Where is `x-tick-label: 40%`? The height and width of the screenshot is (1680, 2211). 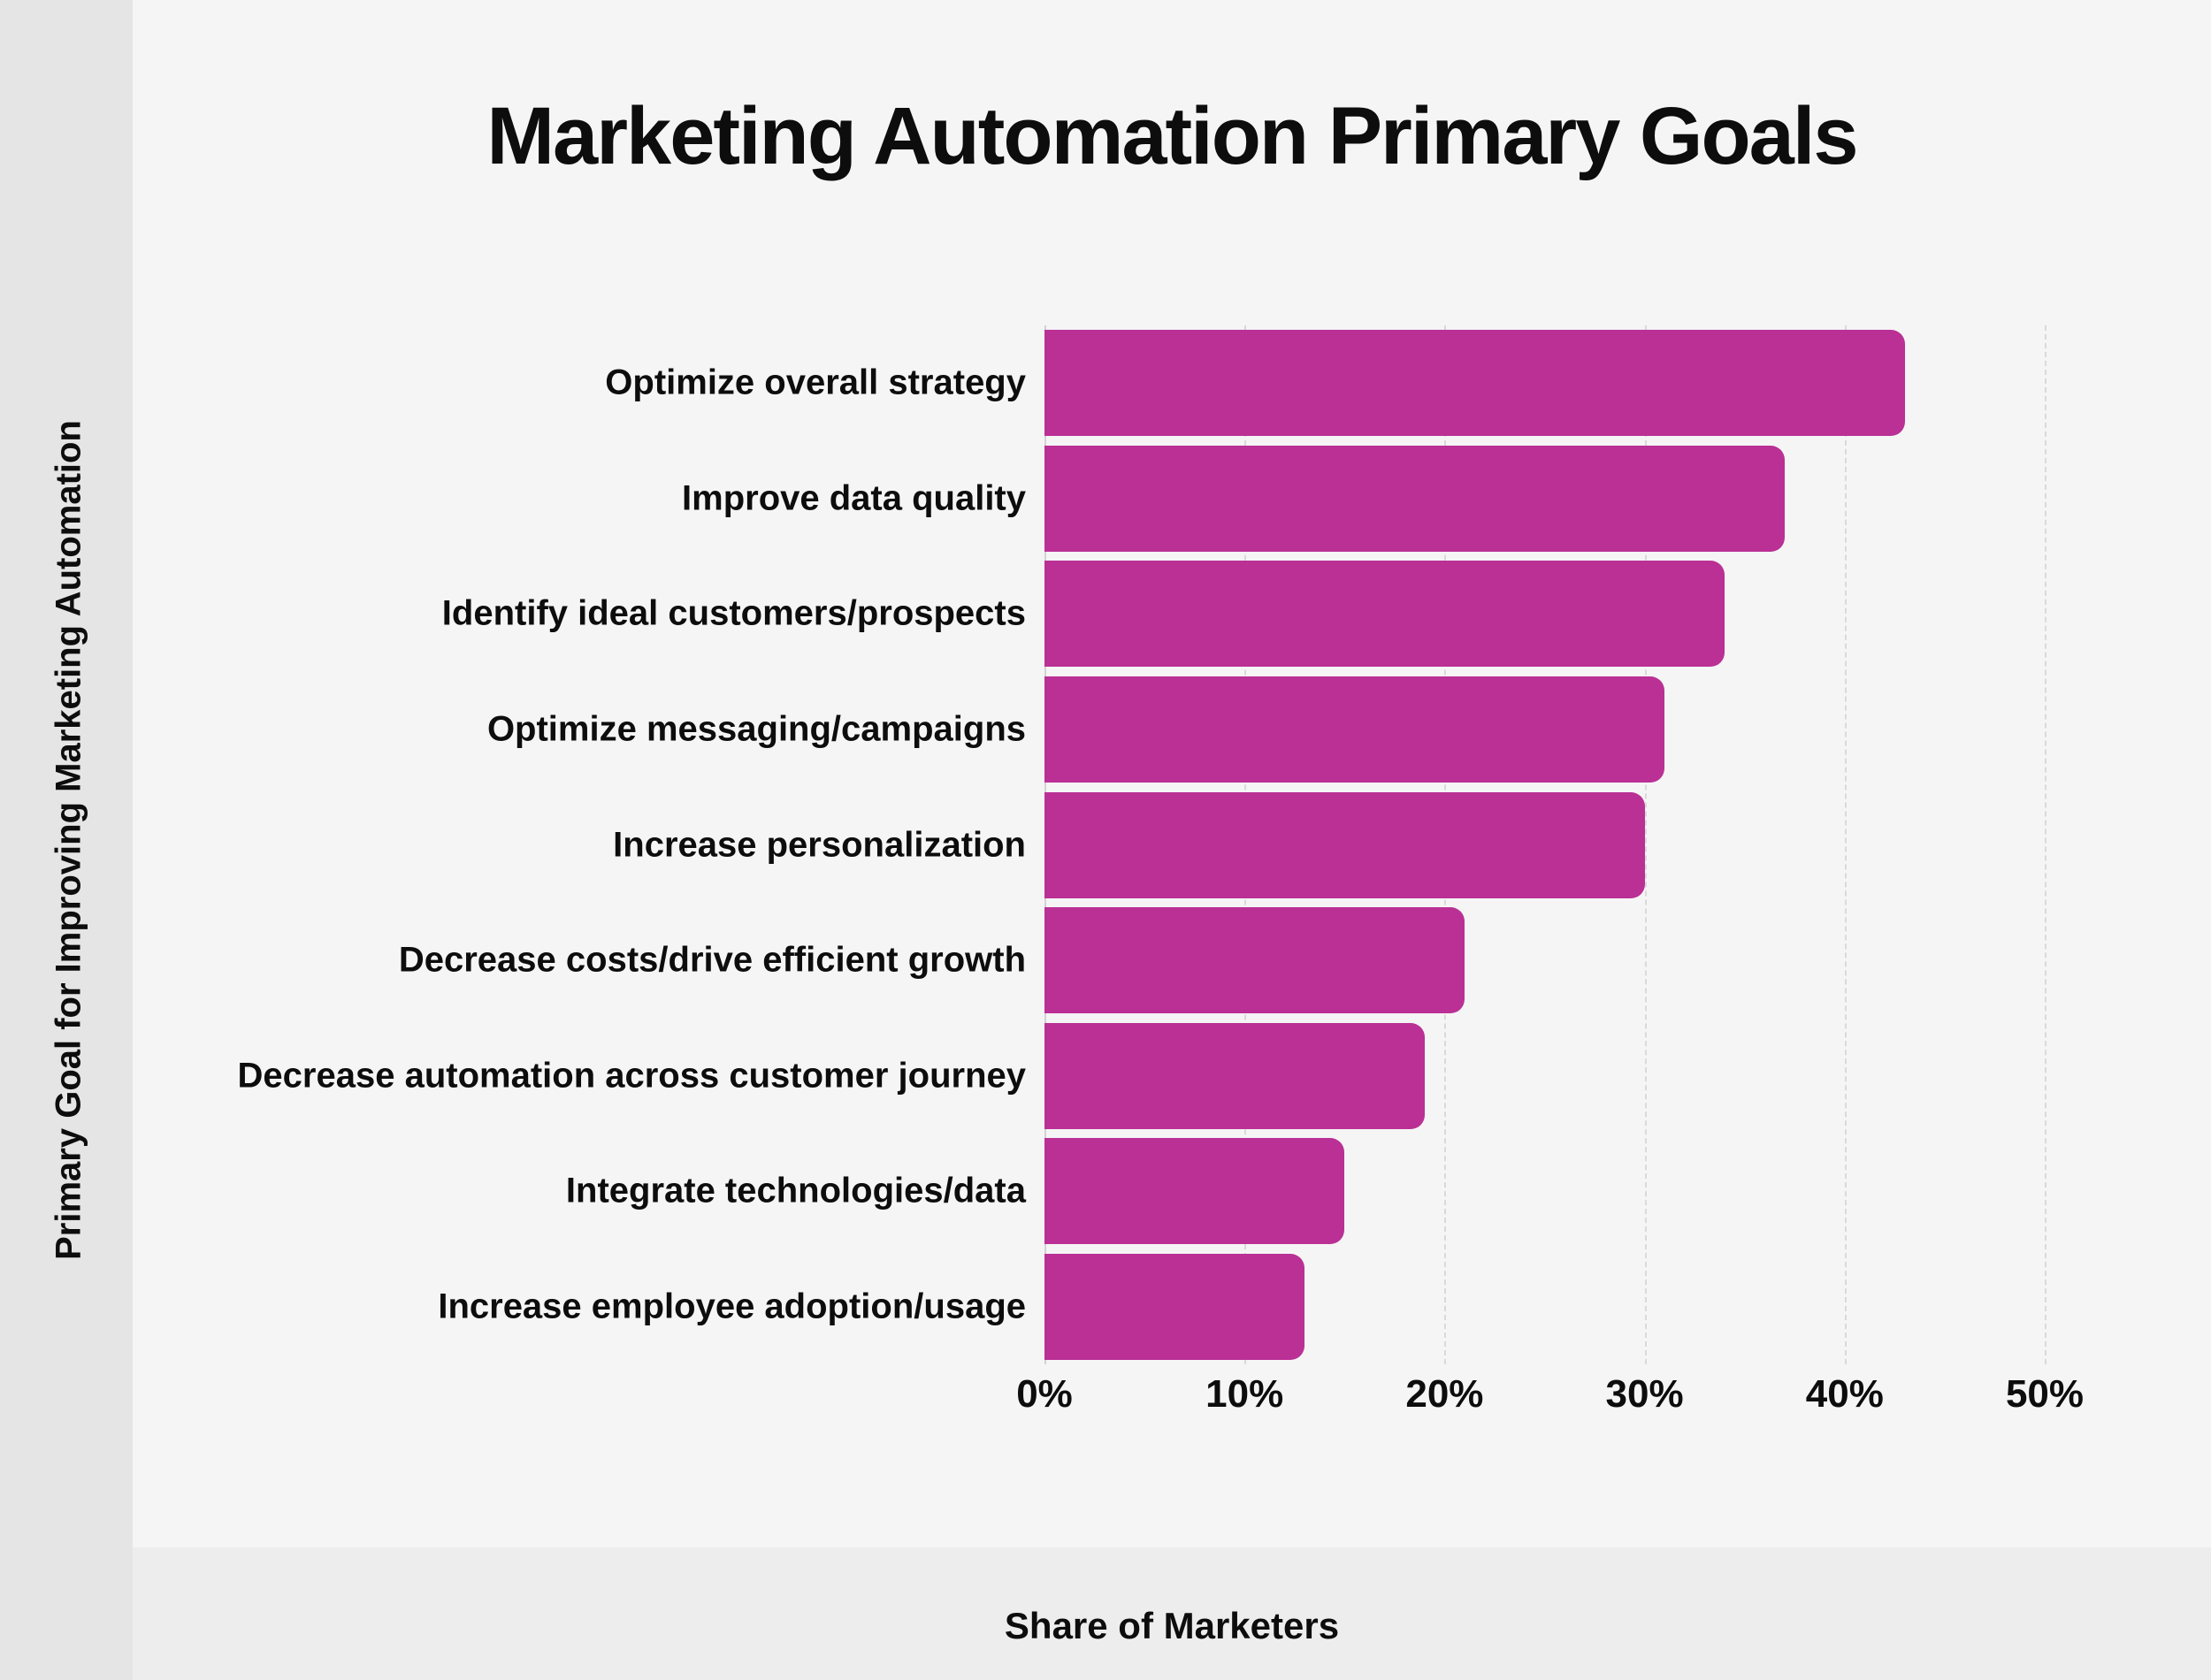 x-tick-label: 40% is located at coordinates (1844, 1394).